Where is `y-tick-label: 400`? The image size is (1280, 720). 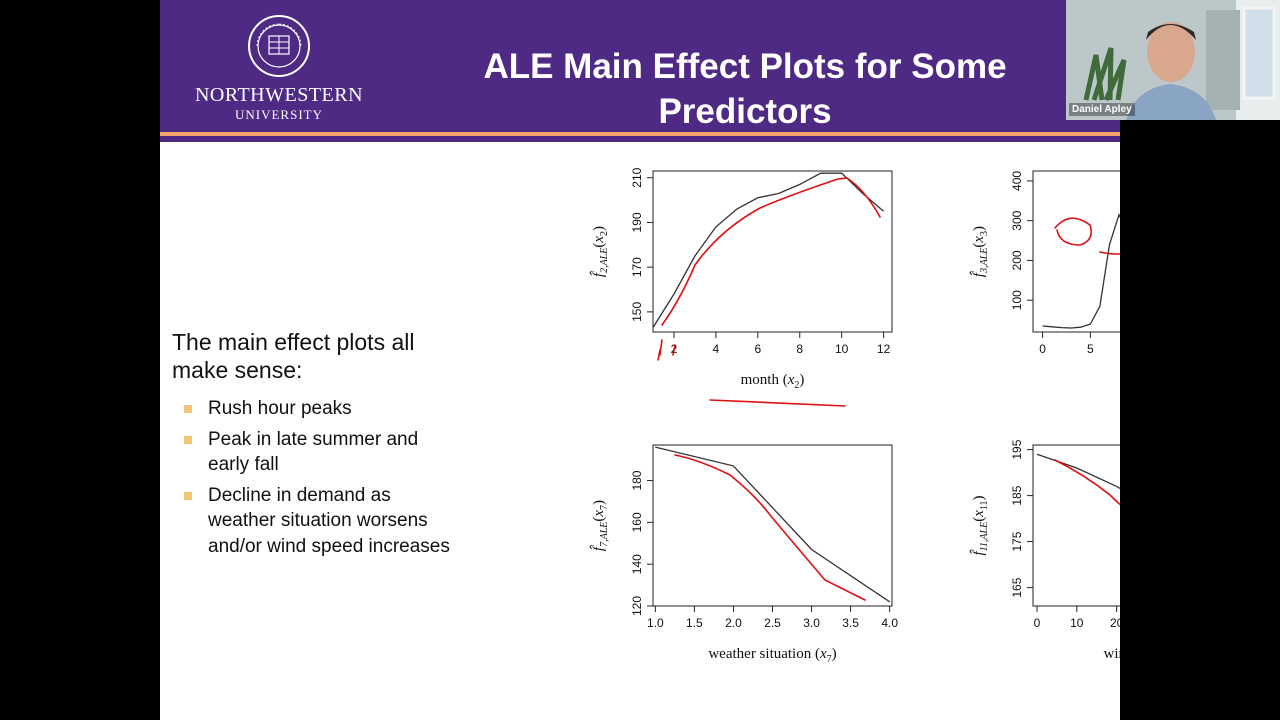
y-tick-label: 400 is located at coordinates (1017, 181).